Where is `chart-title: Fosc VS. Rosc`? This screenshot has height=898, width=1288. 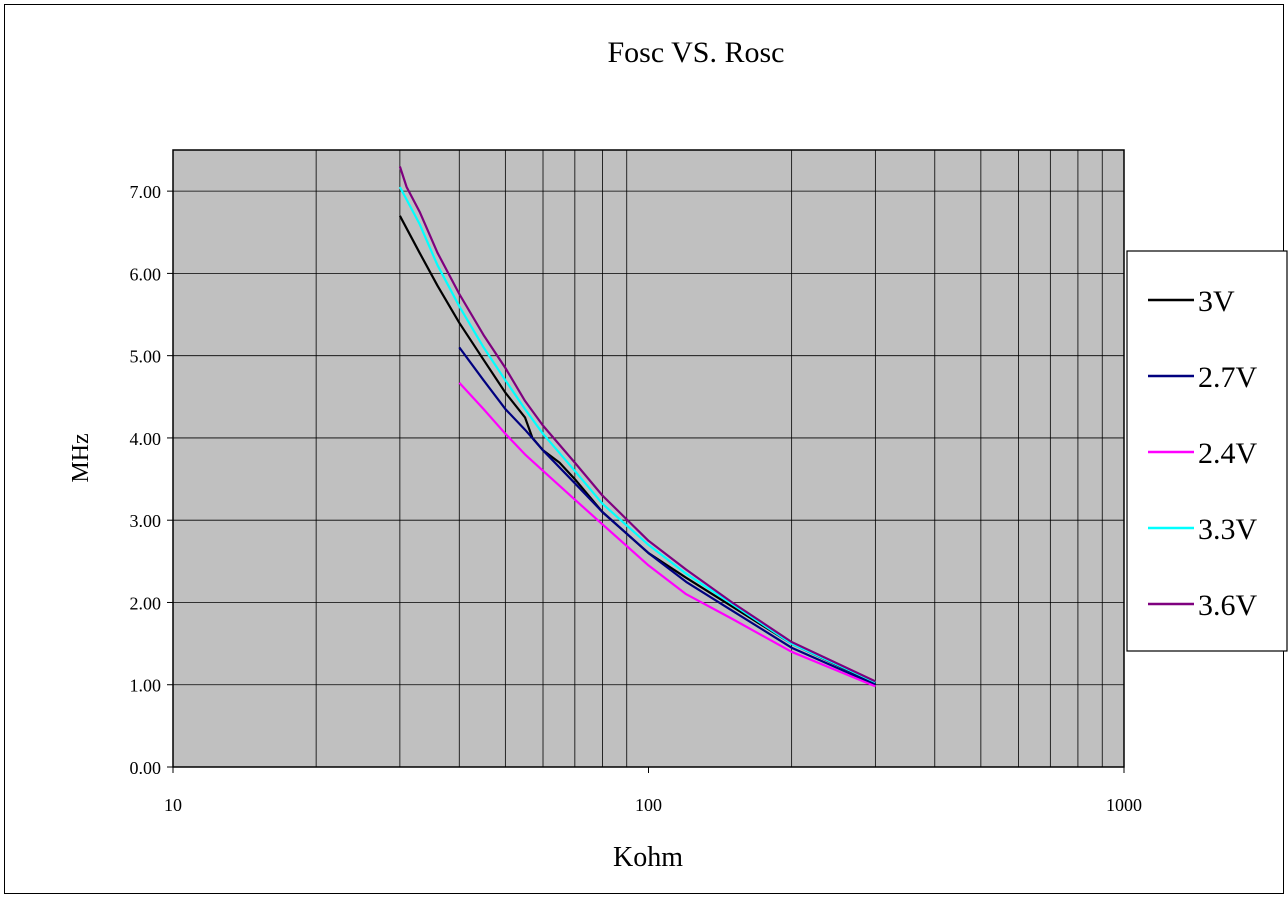 chart-title: Fosc VS. Rosc is located at coordinates (696, 52).